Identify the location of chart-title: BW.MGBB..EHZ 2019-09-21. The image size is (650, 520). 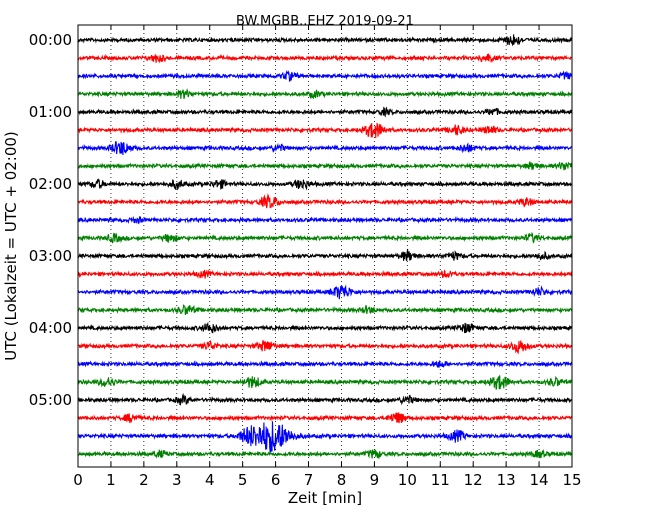
(325, 21).